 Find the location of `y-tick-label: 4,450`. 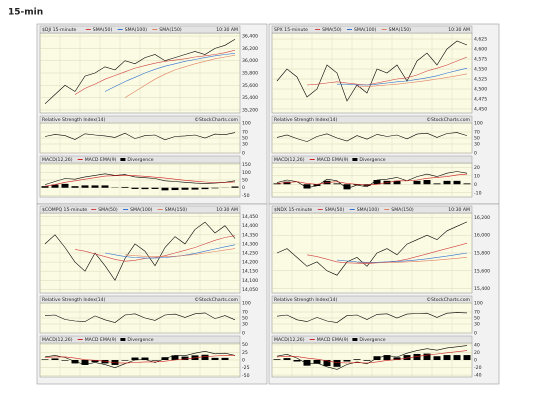

y-tick-label: 4,450 is located at coordinates (480, 110).